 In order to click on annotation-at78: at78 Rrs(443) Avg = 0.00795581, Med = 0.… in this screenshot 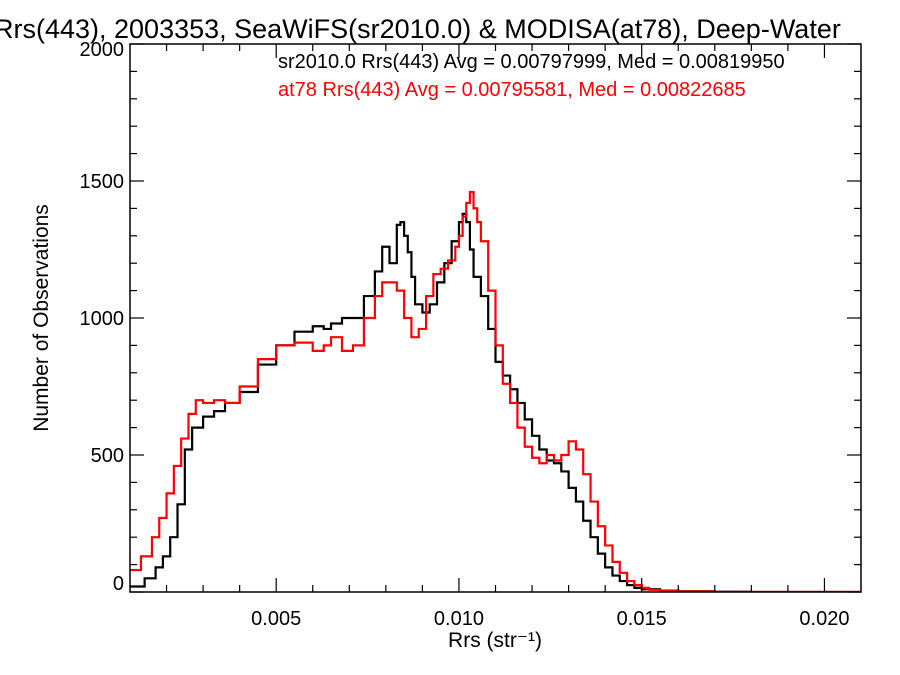, I will do `click(512, 90)`.